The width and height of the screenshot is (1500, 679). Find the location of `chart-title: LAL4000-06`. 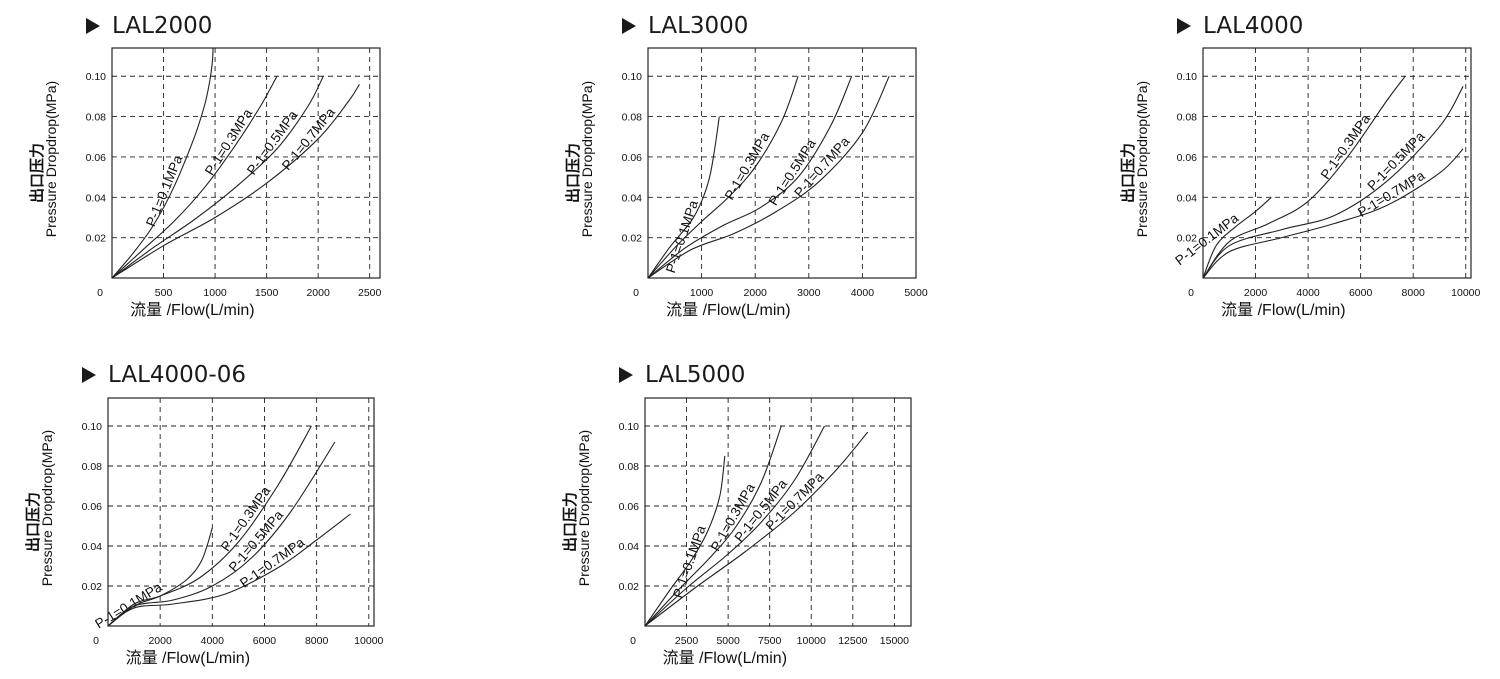

chart-title: LAL4000-06 is located at coordinates (164, 375).